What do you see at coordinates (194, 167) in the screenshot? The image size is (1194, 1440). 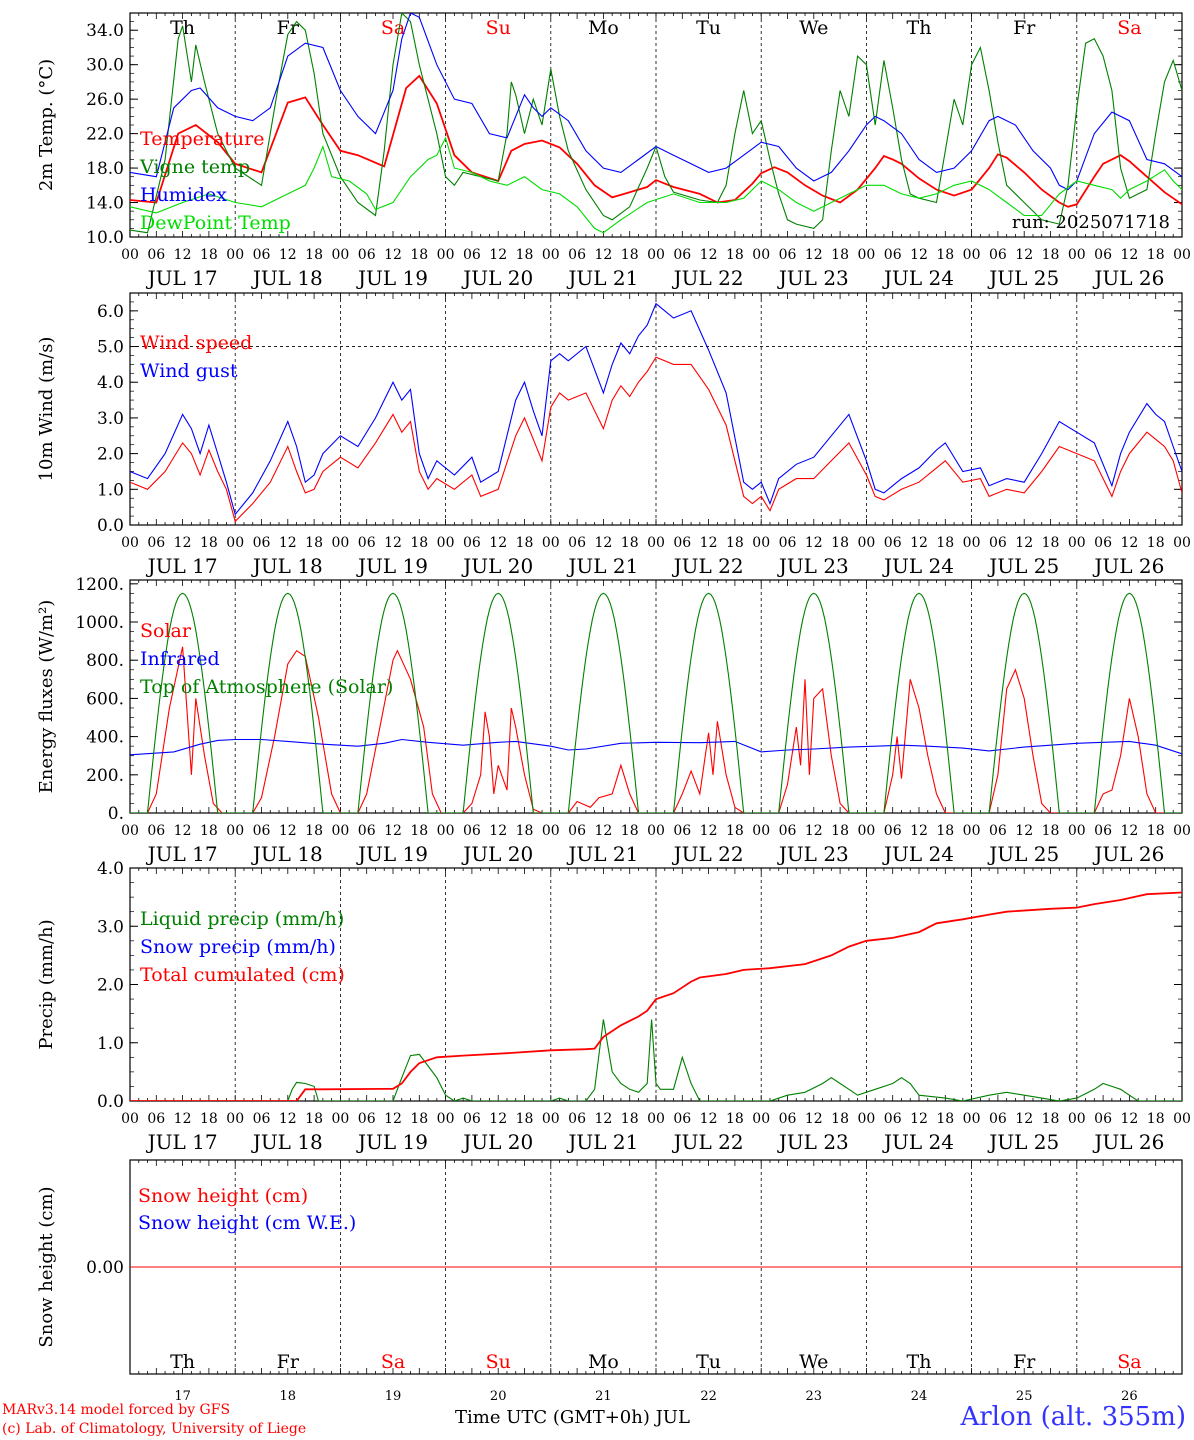 I see `legend-entry: Vigne temp` at bounding box center [194, 167].